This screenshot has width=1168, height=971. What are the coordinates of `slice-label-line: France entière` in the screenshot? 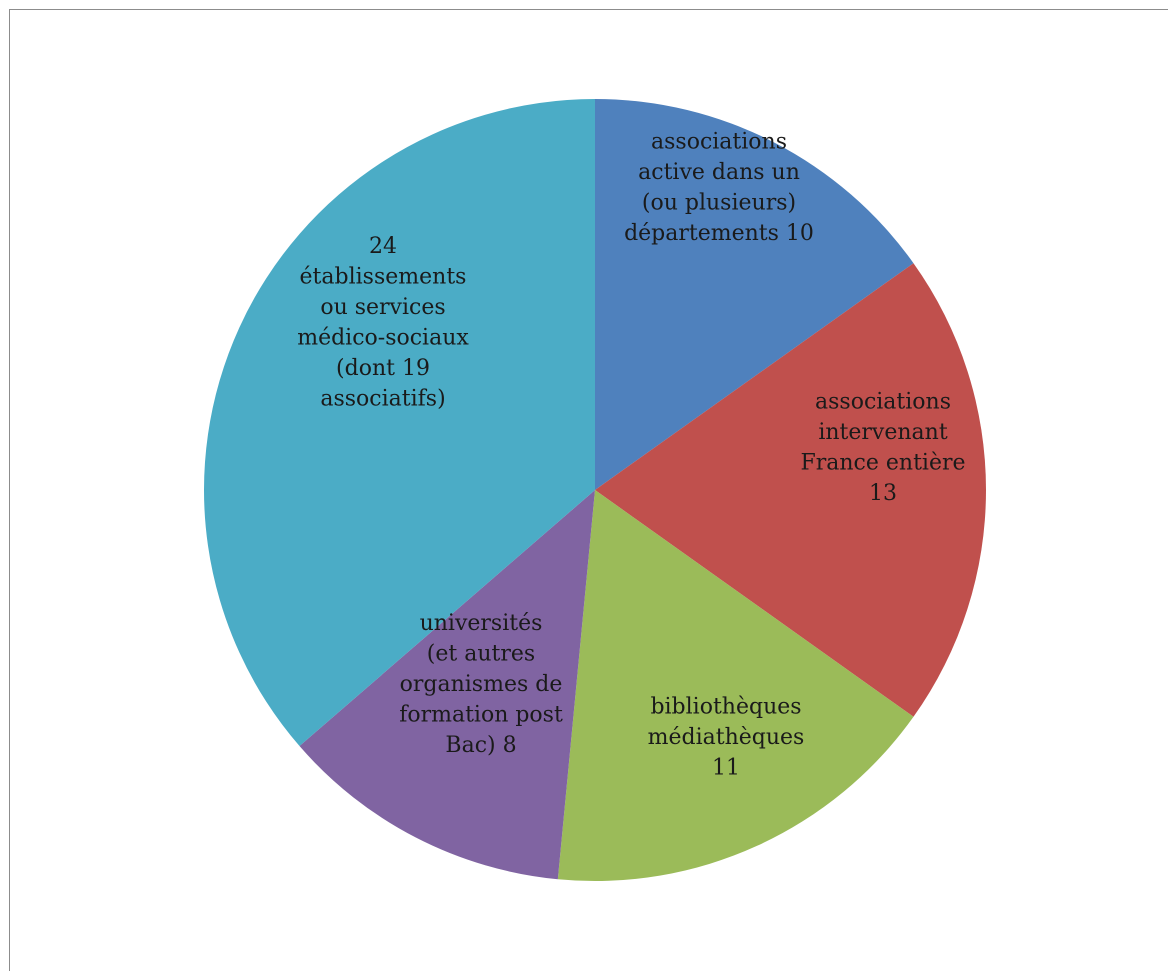 It's located at (882, 462).